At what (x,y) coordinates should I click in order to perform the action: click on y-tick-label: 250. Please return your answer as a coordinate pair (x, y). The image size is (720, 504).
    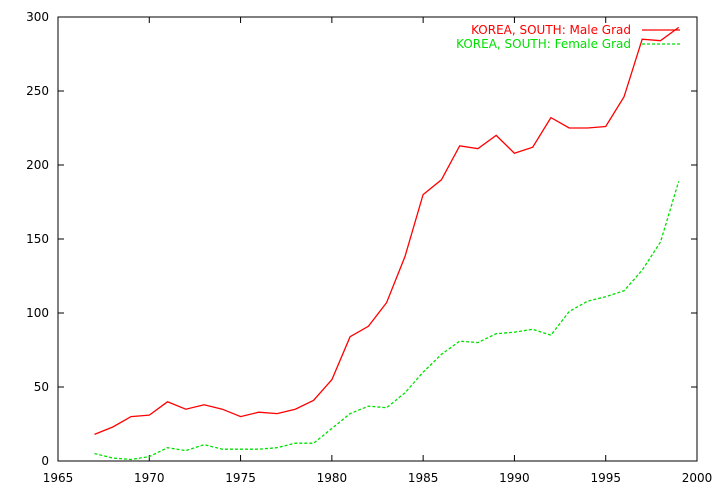
    Looking at the image, I should click on (37, 91).